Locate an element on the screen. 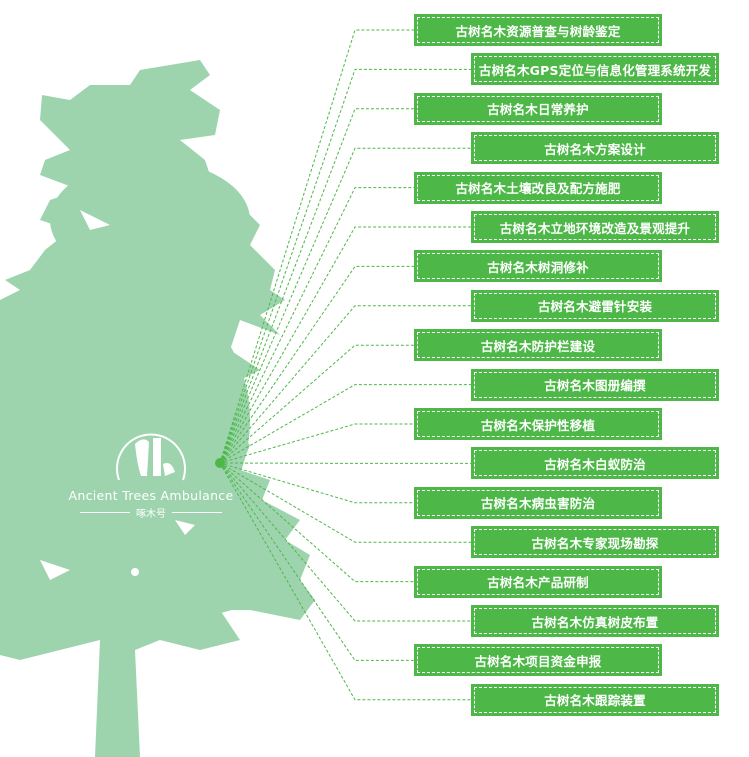 The image size is (749, 757). service-item-label: 古树名木白蚁防治 is located at coordinates (595, 463).